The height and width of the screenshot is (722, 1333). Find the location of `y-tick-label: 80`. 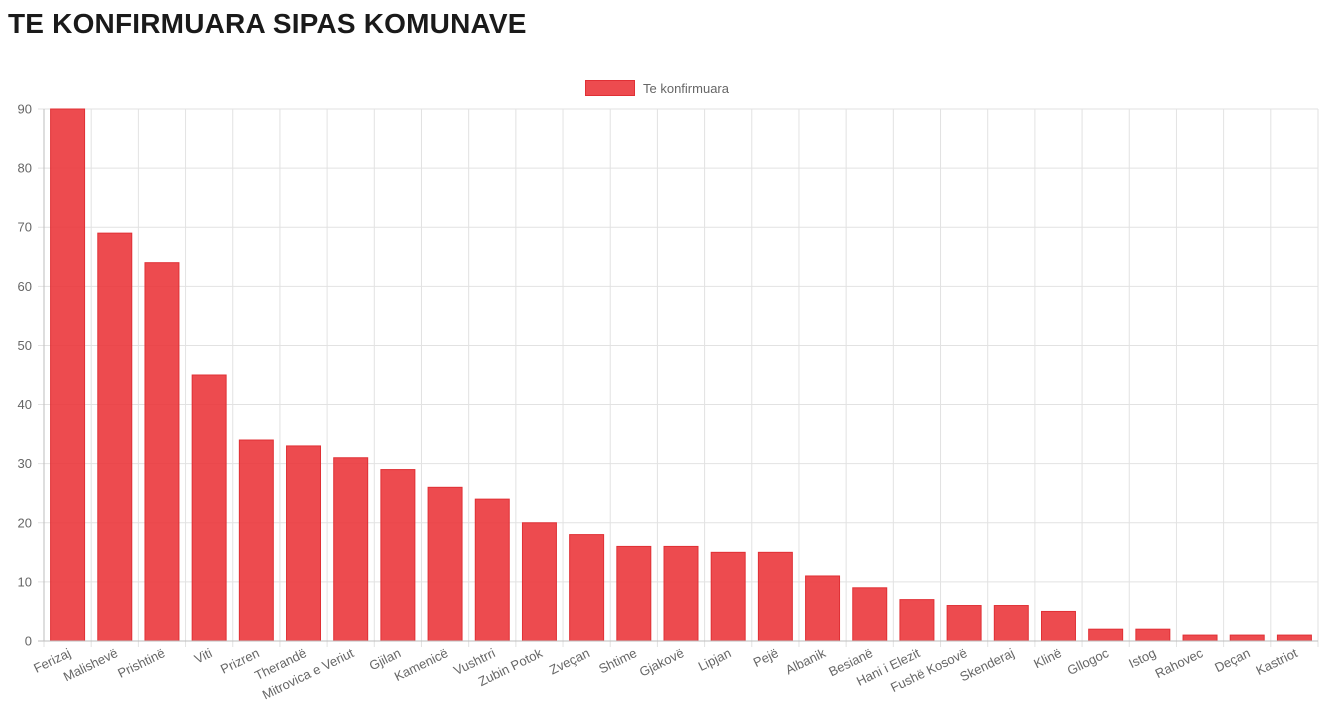

y-tick-label: 80 is located at coordinates (25, 168).